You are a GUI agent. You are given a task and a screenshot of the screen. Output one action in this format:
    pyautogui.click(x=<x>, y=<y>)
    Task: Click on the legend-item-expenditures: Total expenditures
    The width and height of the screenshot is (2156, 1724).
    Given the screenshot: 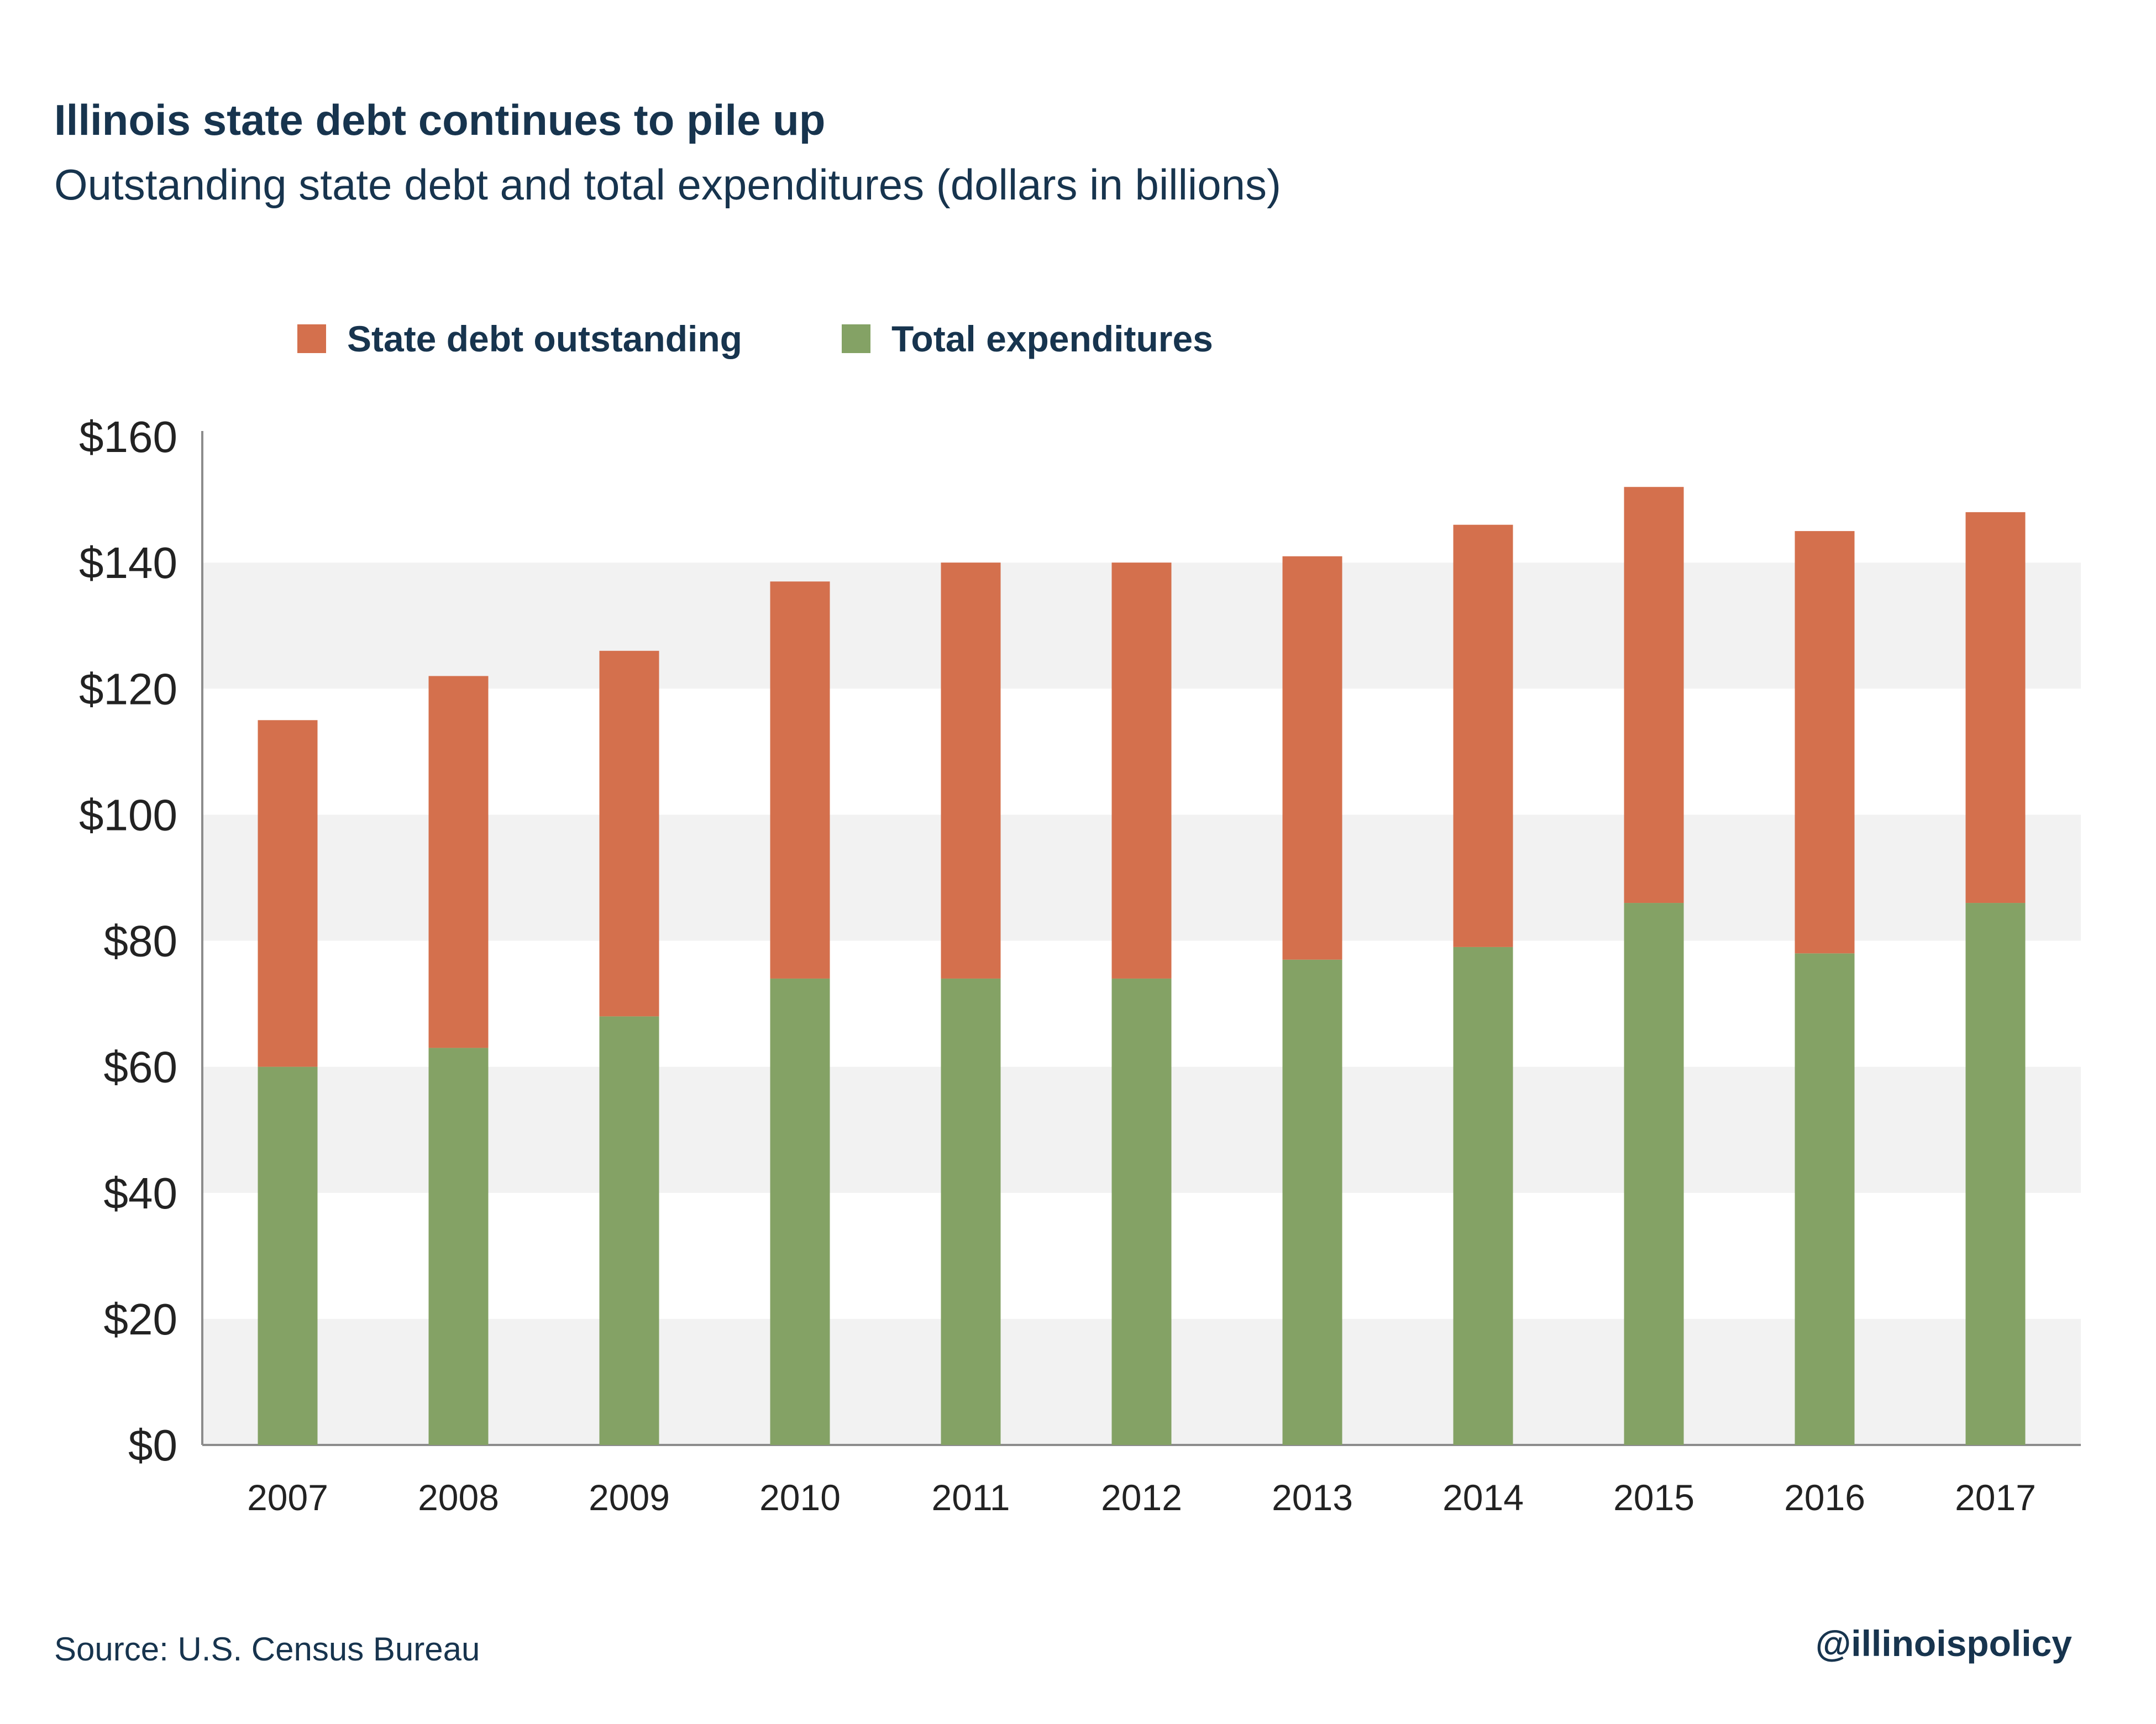 What is the action you would take?
    pyautogui.click(x=1027, y=339)
    